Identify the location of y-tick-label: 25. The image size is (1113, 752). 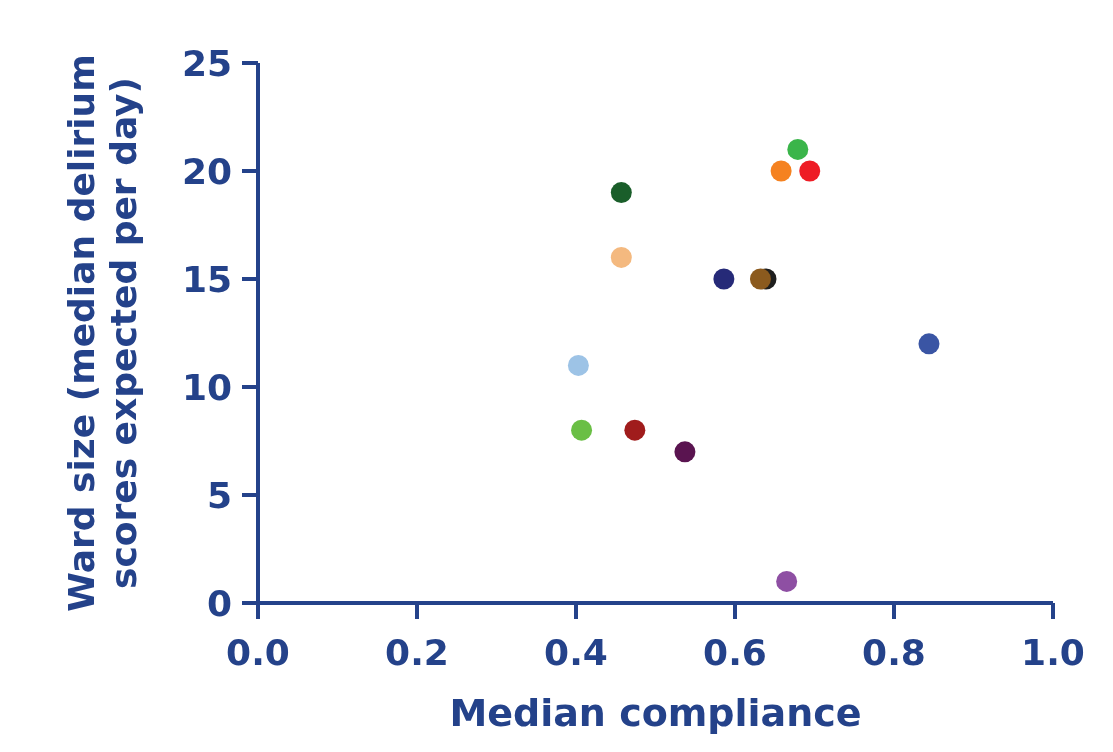
(206, 63).